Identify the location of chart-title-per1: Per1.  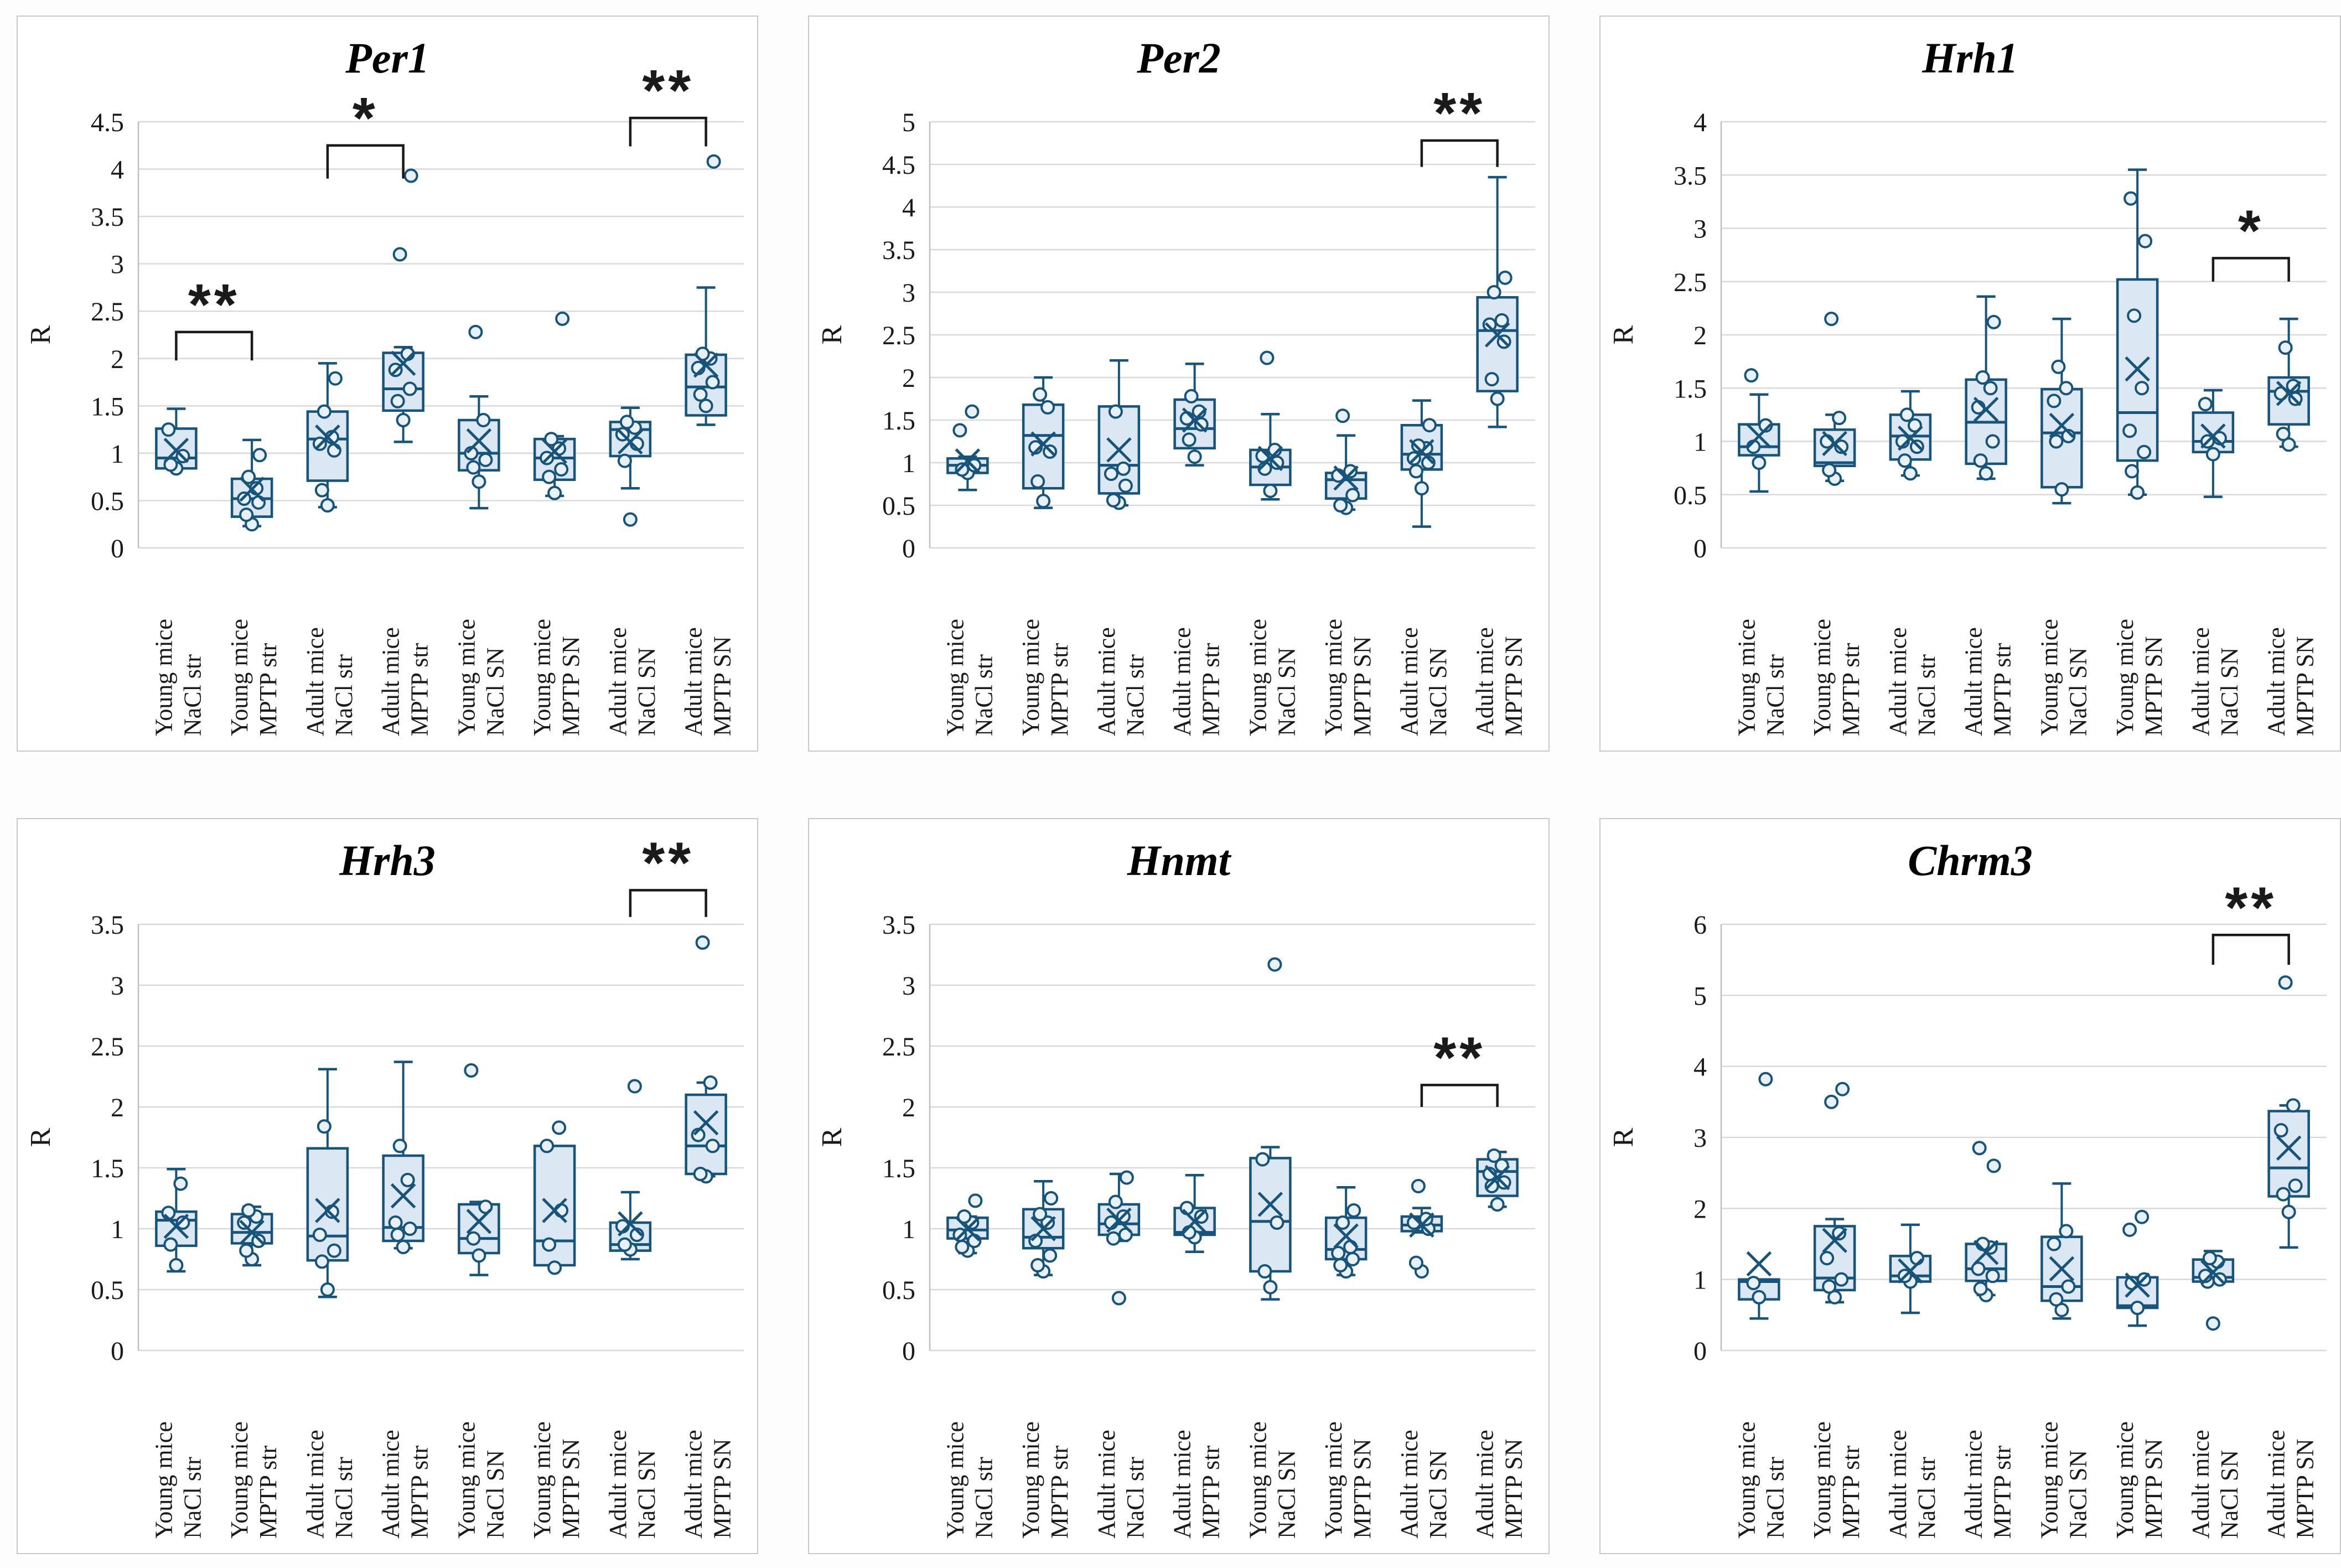
(387, 58).